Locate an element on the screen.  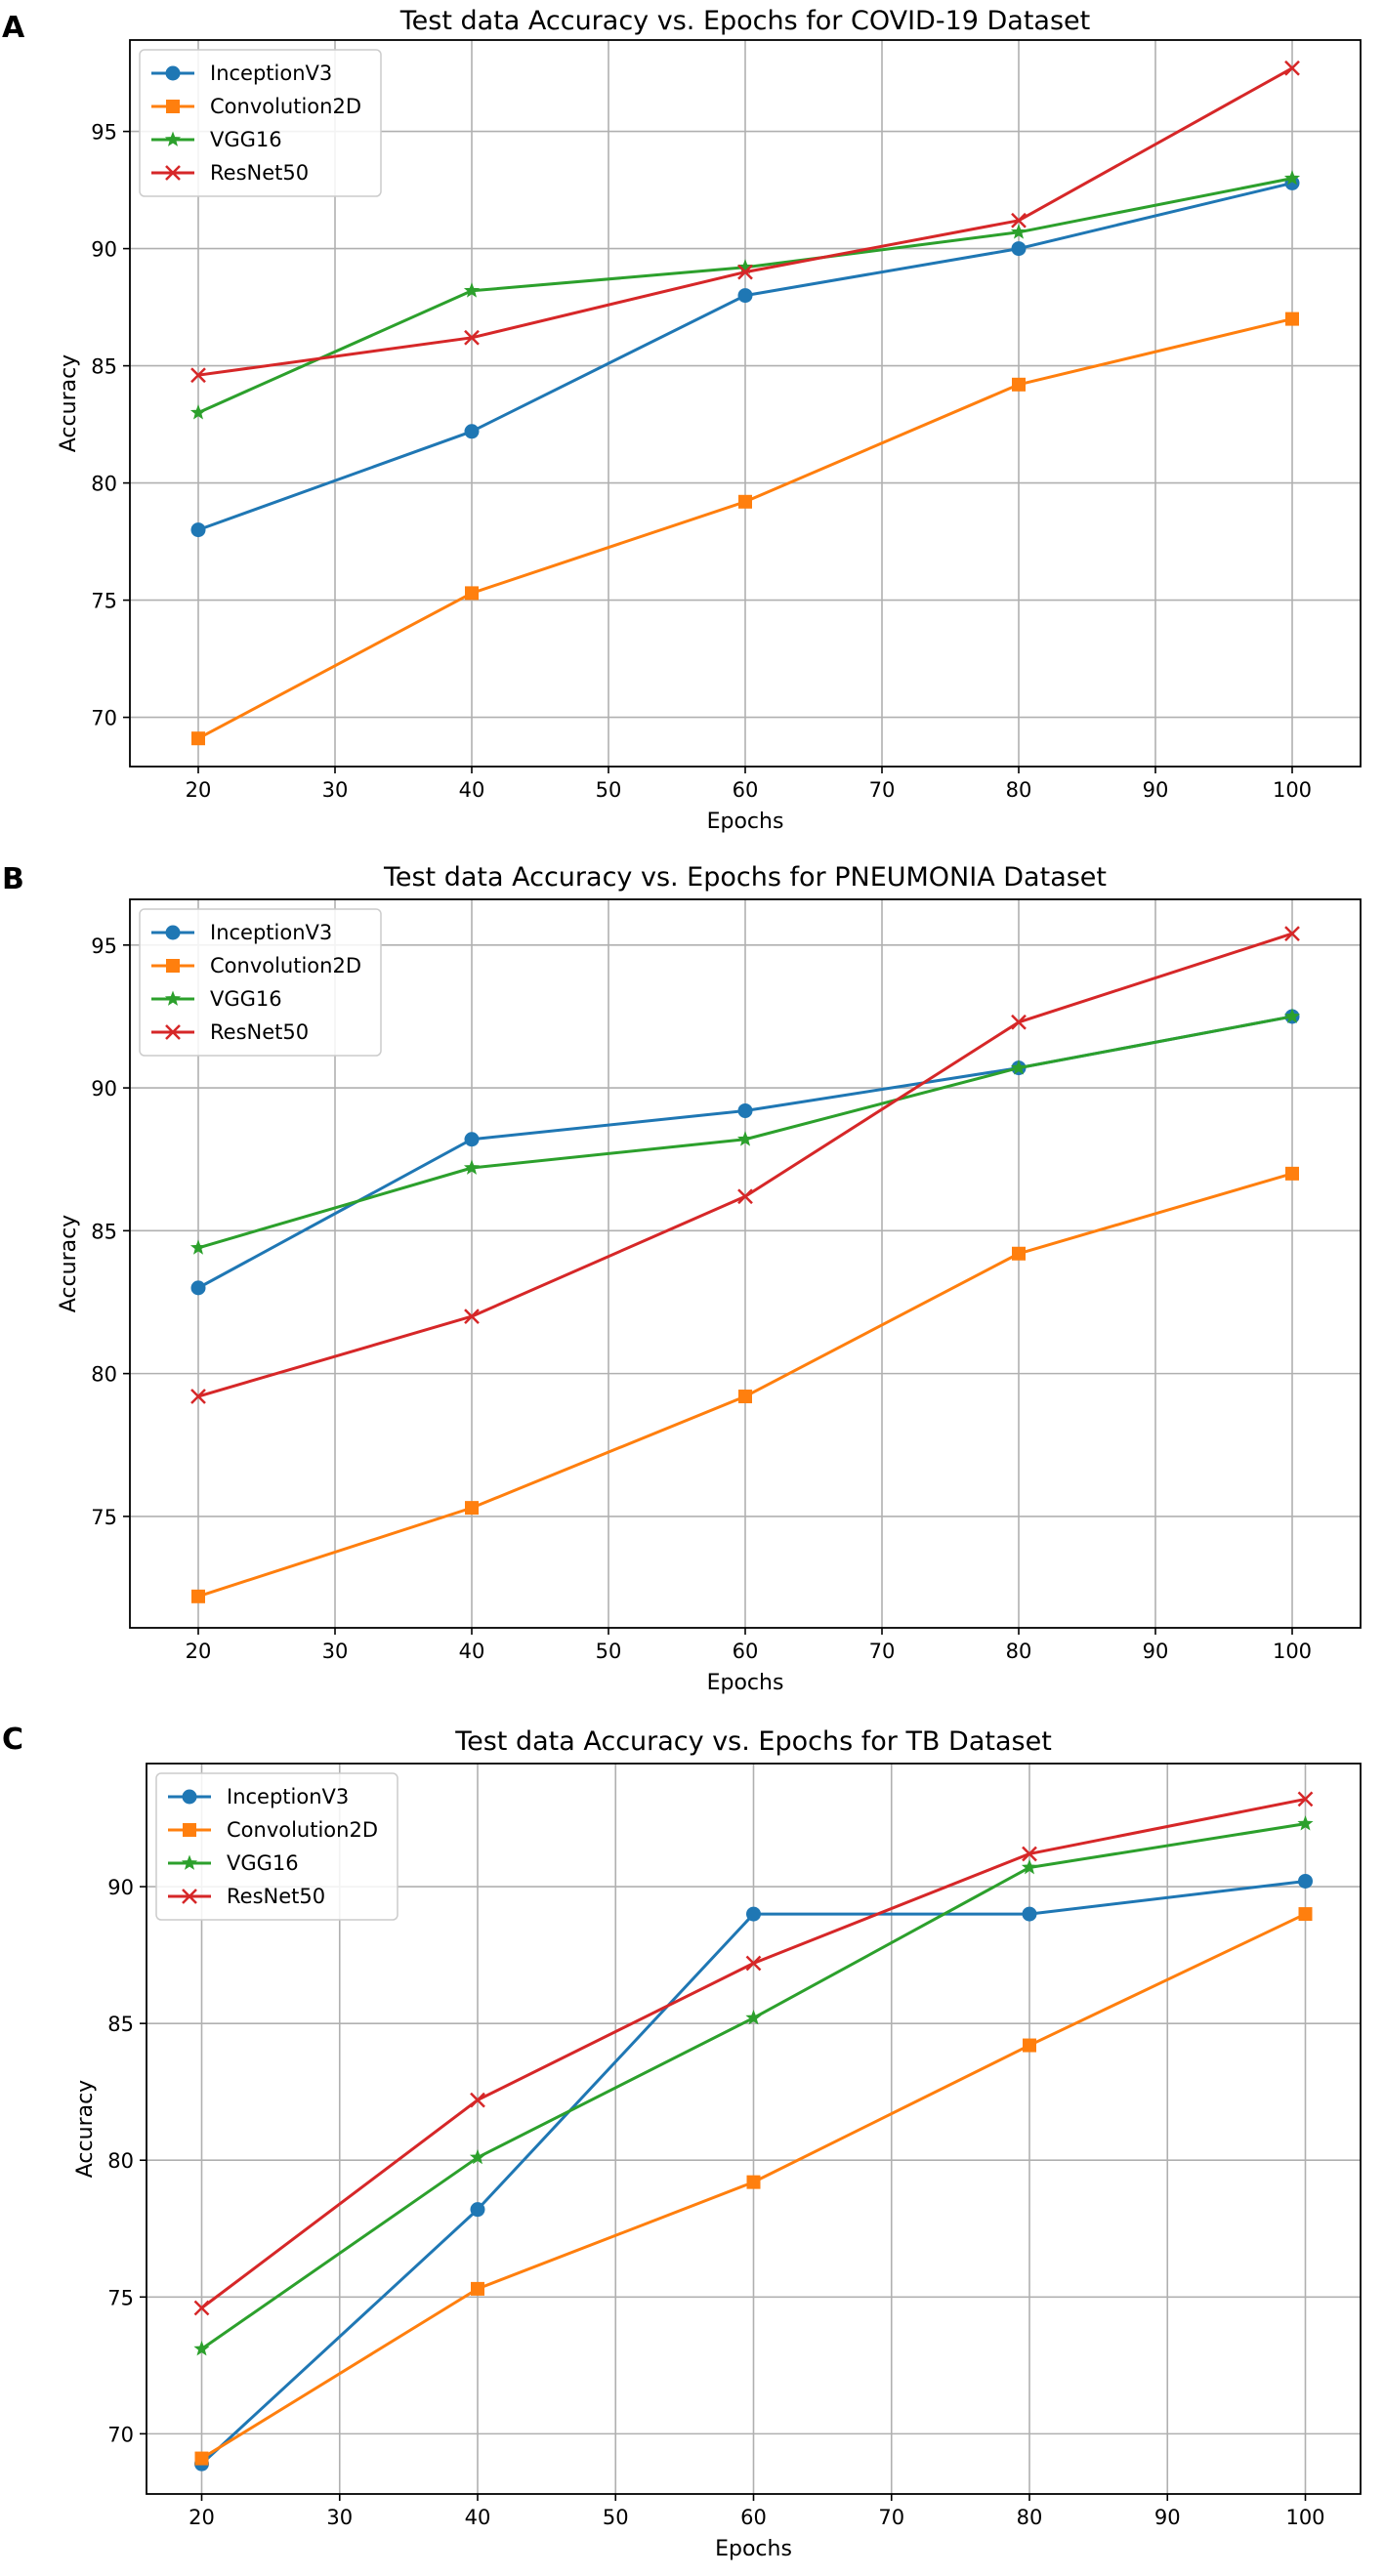
legend-entry: Convolution2D is located at coordinates (273, 1830).